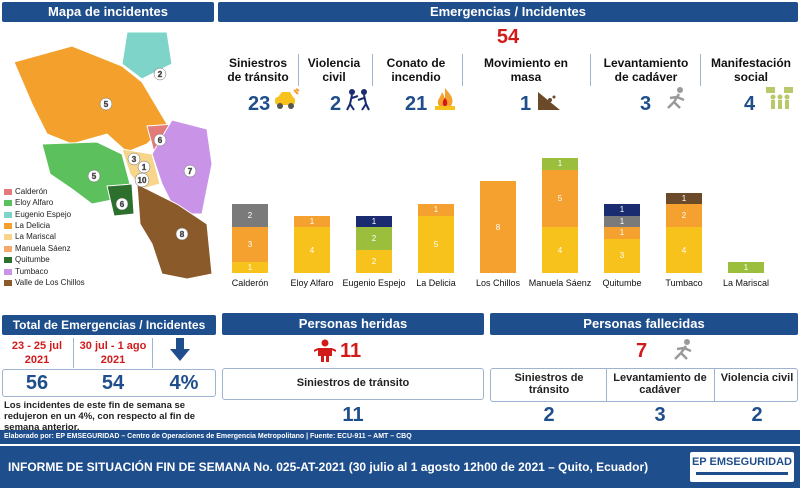 The height and width of the screenshot is (488, 800). What do you see at coordinates (779, 98) in the screenshot?
I see `protest-icon` at bounding box center [779, 98].